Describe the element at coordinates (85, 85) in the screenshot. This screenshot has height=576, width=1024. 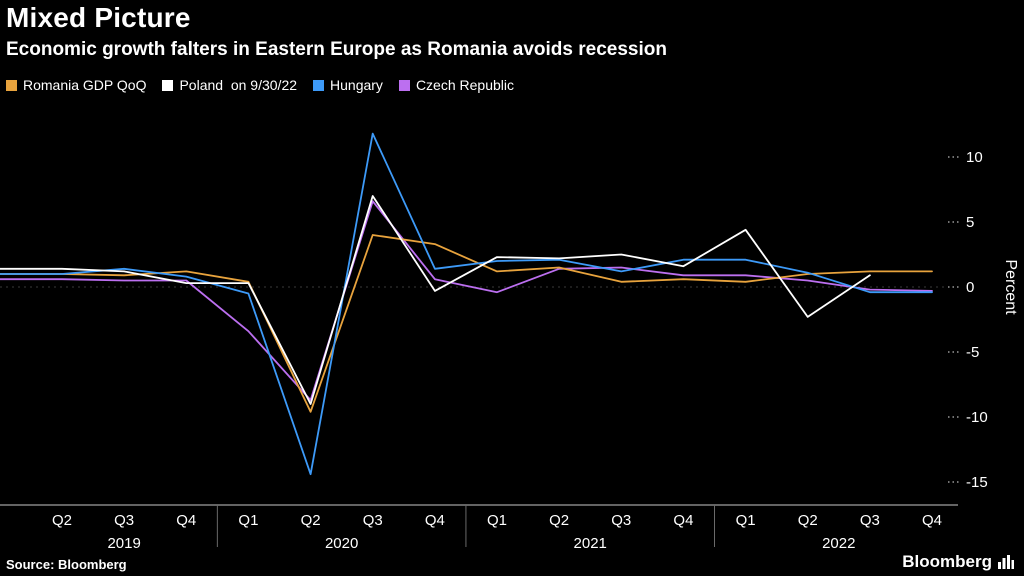
I see `legend-label: Romania GDP QoQ` at that location.